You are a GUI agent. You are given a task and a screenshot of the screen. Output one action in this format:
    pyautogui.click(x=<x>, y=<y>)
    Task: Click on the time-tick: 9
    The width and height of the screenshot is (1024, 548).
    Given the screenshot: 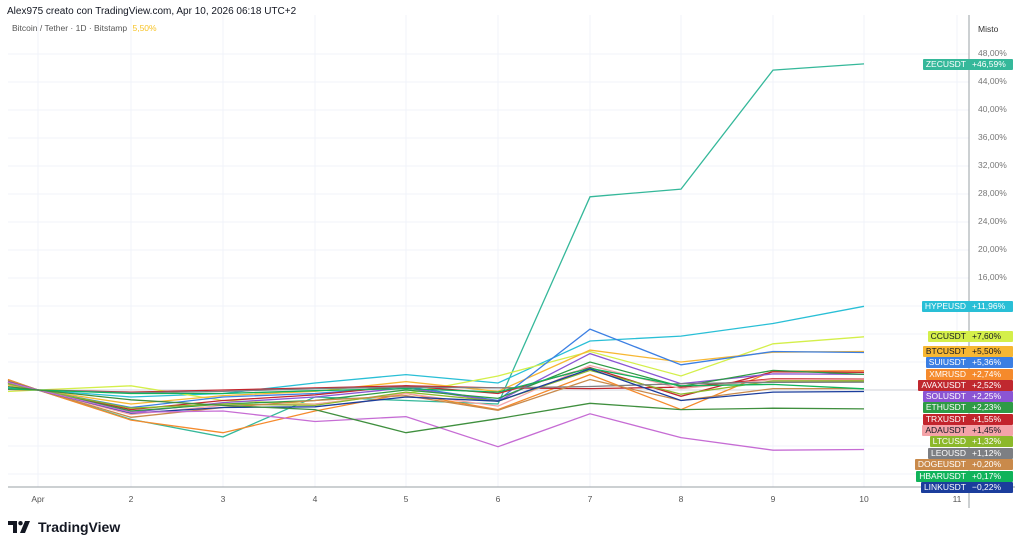 What is the action you would take?
    pyautogui.click(x=773, y=499)
    